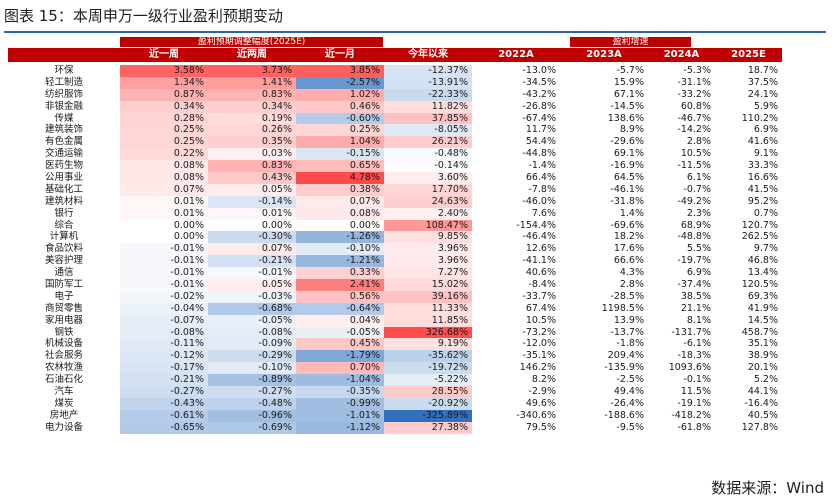 The image size is (832, 502). What do you see at coordinates (765, 380) in the screenshot?
I see `cell-y25: 5.2%` at bounding box center [765, 380].